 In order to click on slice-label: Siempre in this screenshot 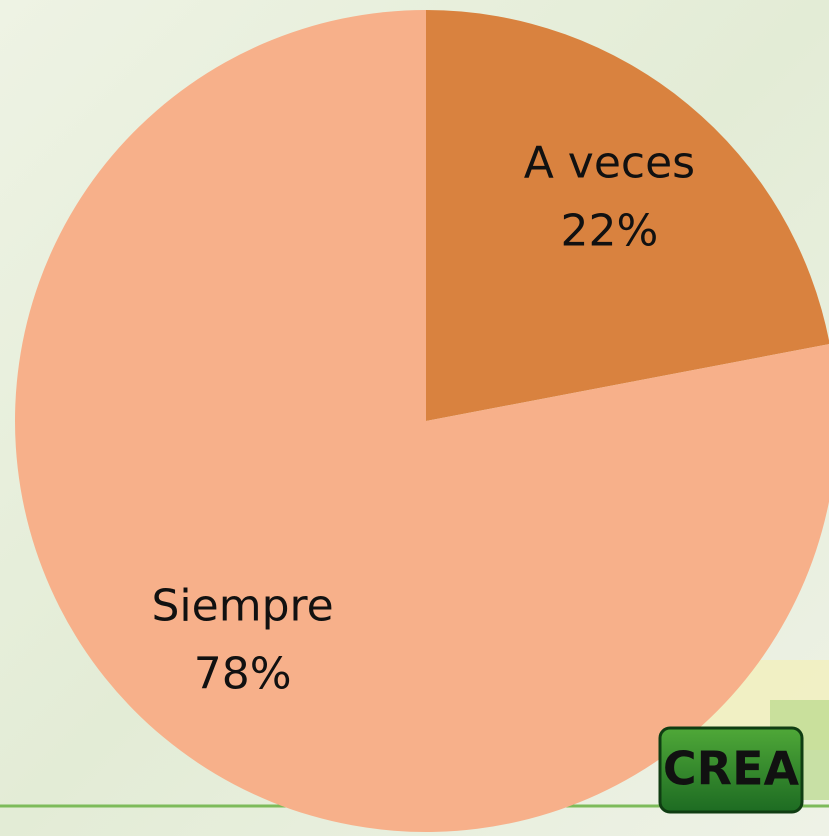, I will do `click(243, 606)`.